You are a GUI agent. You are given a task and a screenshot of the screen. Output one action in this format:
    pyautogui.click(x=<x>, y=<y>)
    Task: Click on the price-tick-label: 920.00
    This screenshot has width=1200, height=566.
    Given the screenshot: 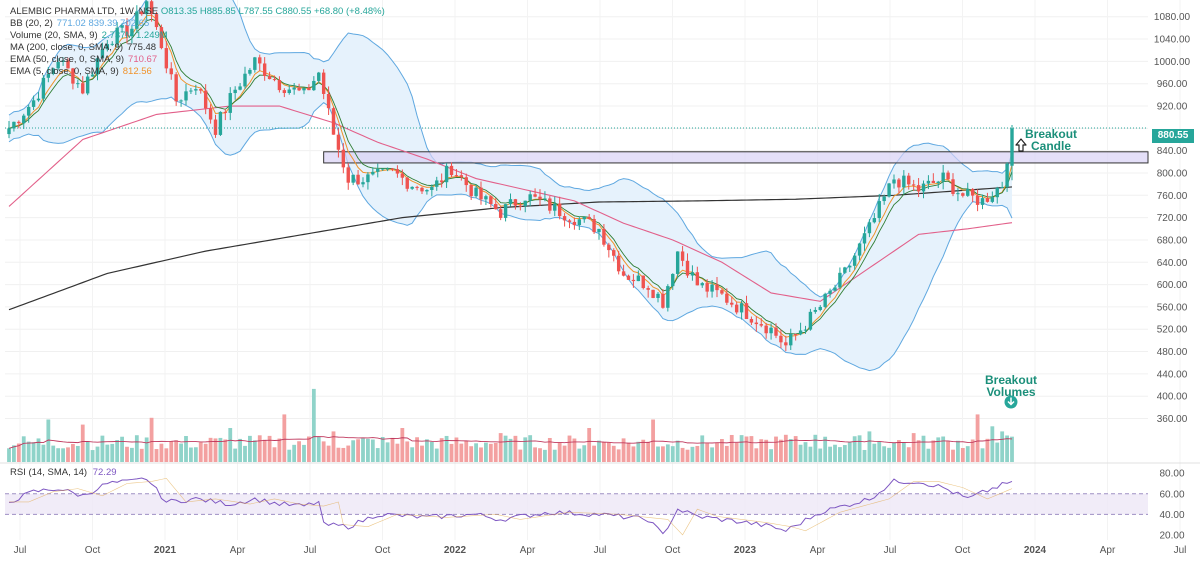 What is the action you would take?
    pyautogui.click(x=1172, y=107)
    